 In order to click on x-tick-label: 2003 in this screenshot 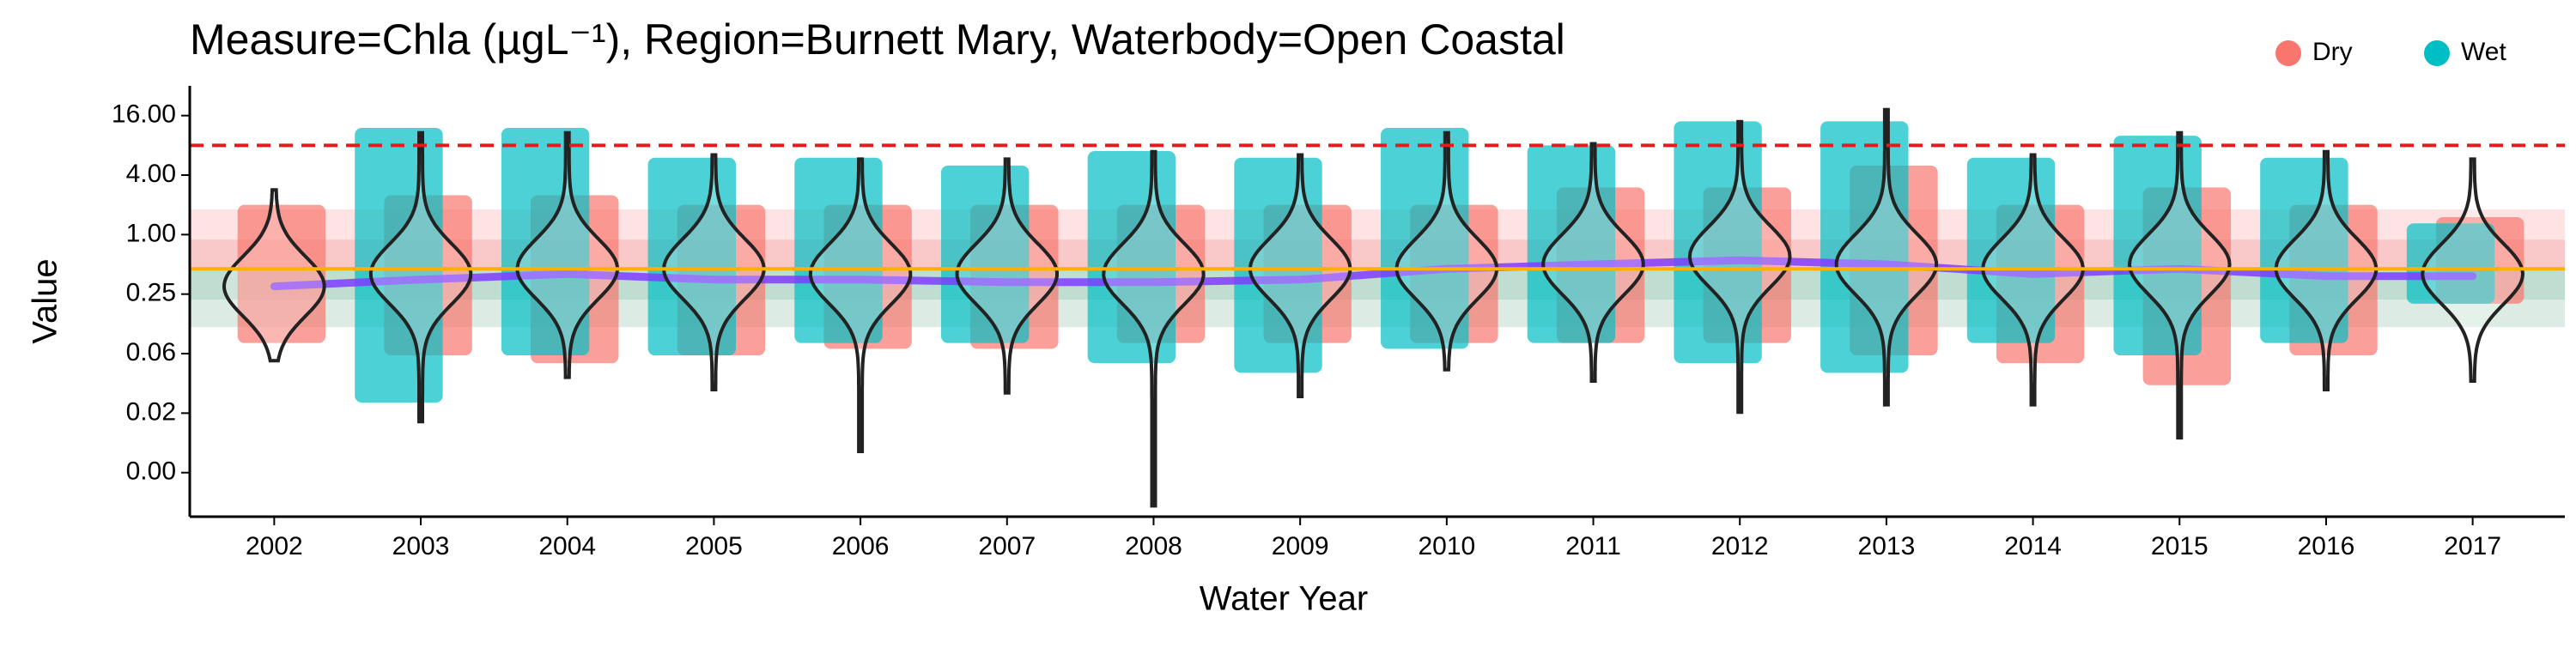, I will do `click(421, 546)`.